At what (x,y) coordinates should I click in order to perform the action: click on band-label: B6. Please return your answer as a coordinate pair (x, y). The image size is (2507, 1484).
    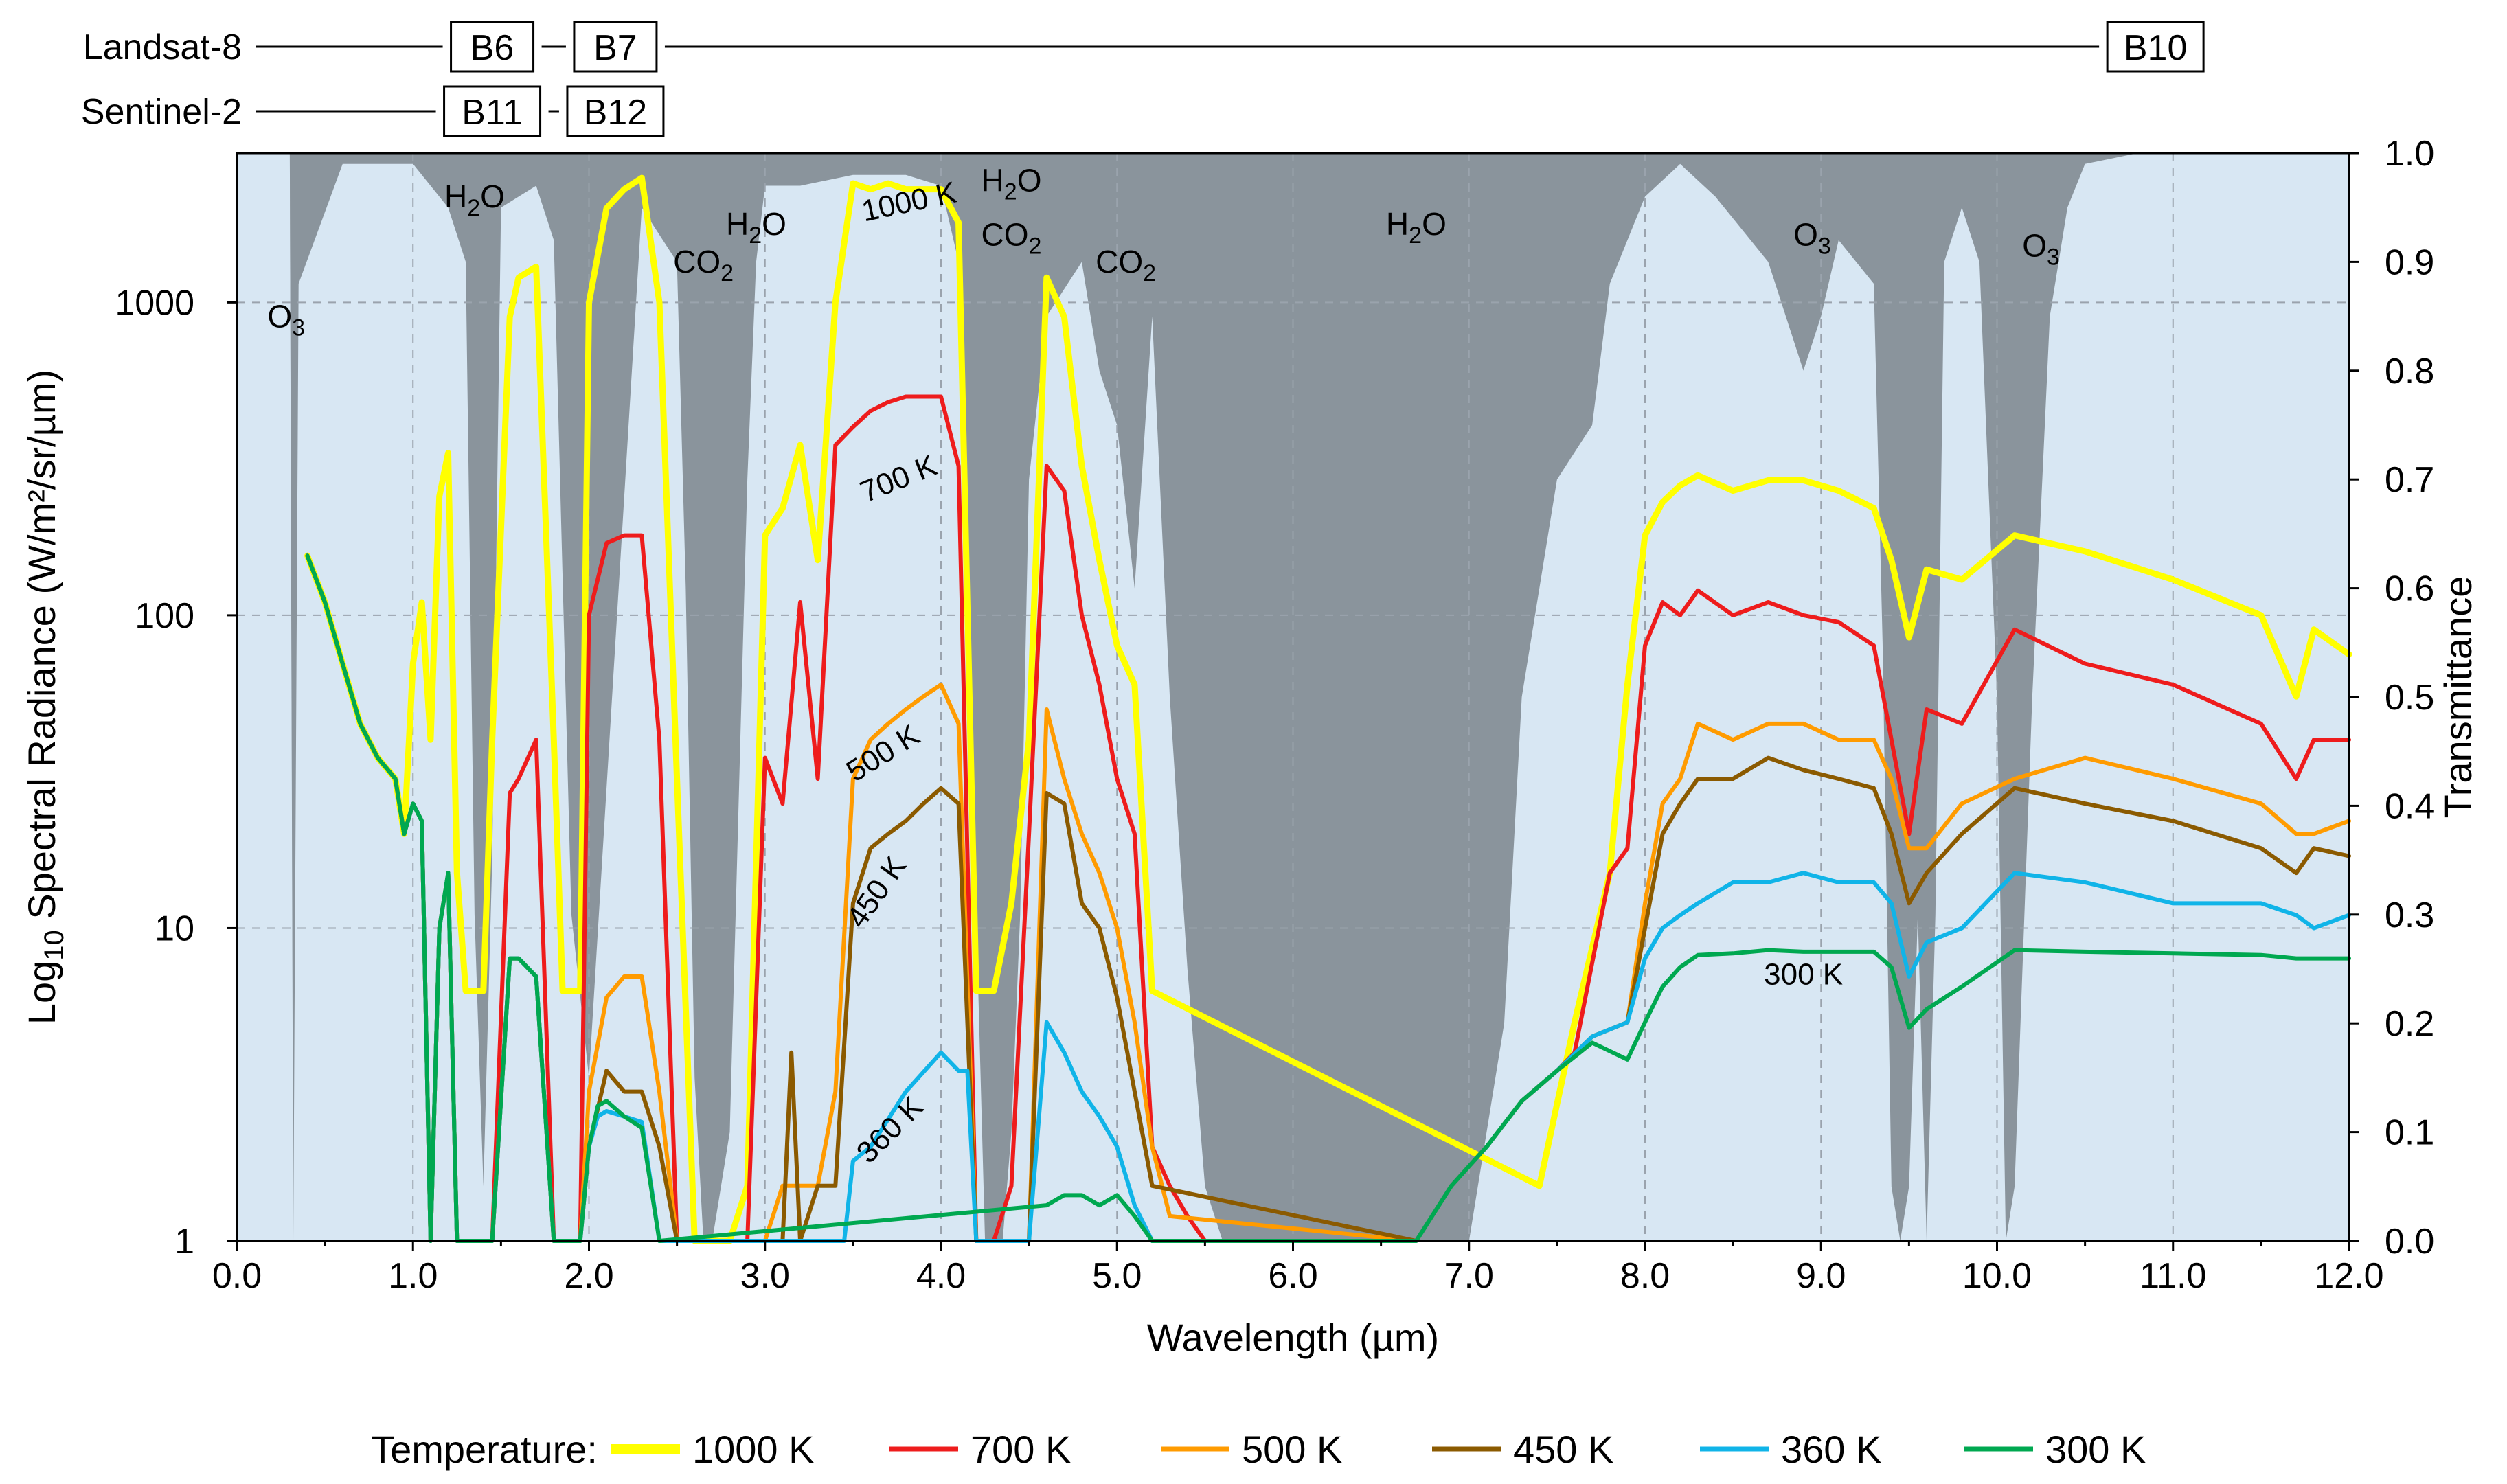
    Looking at the image, I should click on (492, 48).